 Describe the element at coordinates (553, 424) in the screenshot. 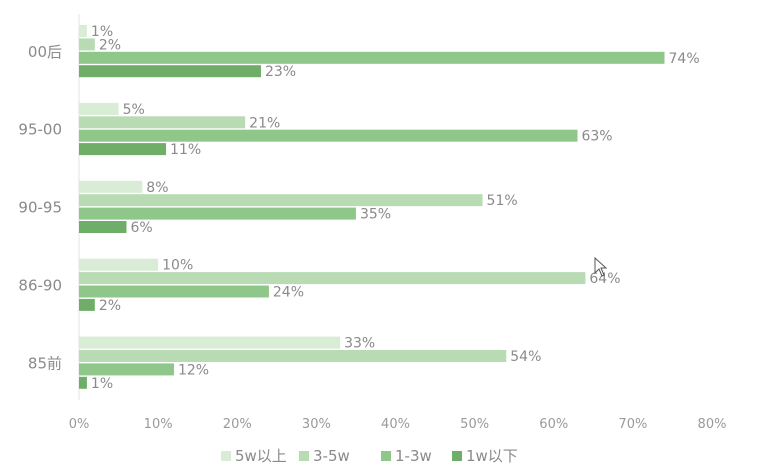

I see `x-tick-label: 60%` at that location.